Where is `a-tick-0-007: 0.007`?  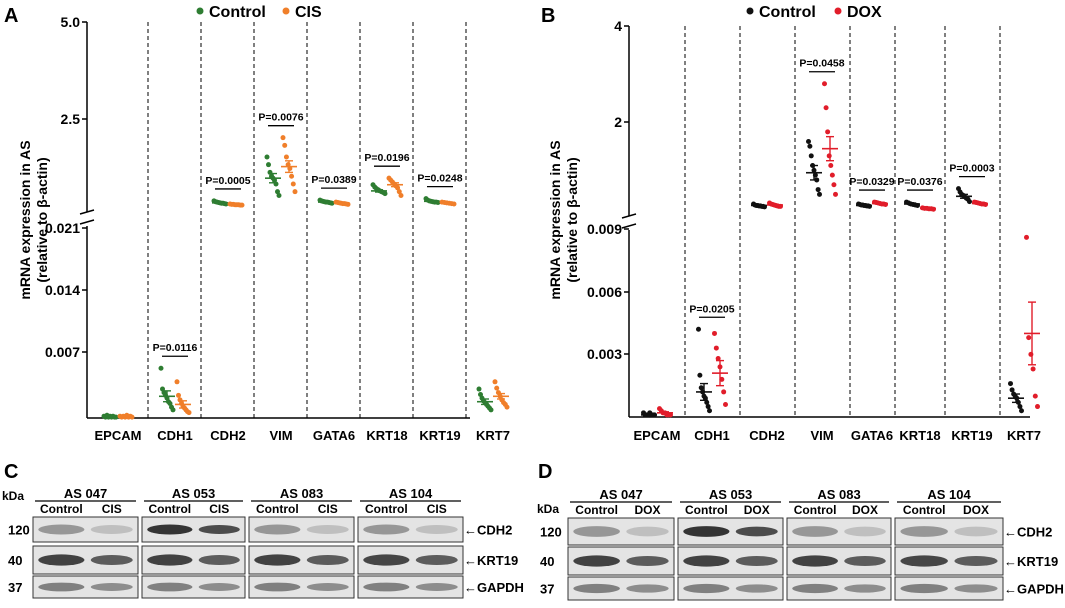
a-tick-0-007: 0.007 is located at coordinates (62, 352).